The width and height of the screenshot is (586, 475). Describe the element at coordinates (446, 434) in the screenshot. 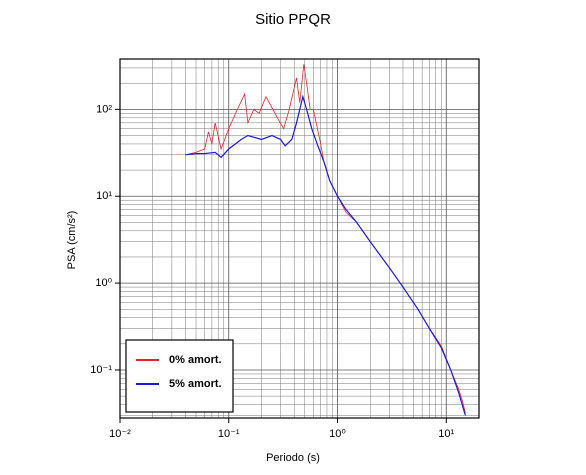

I see `x-tick-label: 10¹` at that location.